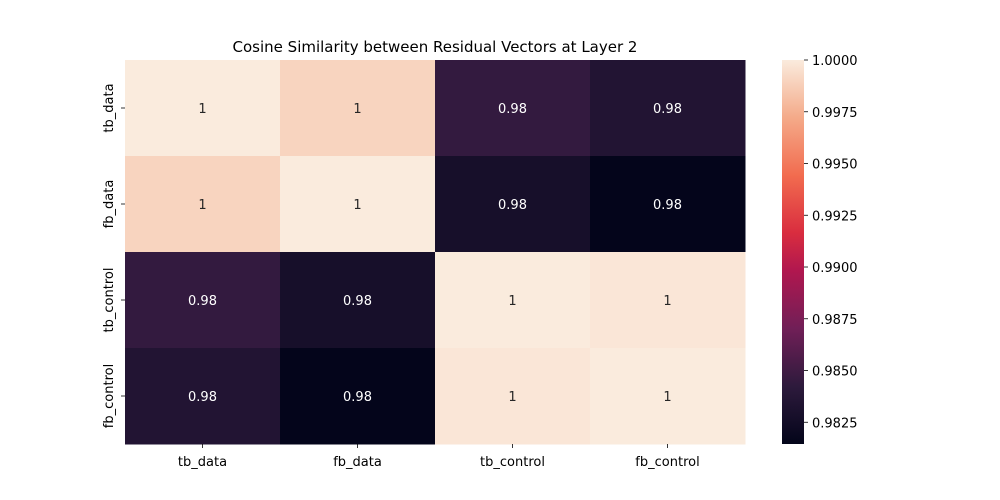 This screenshot has height=500, width=1000. I want to click on cell-annotation-3-2: 1, so click(512, 397).